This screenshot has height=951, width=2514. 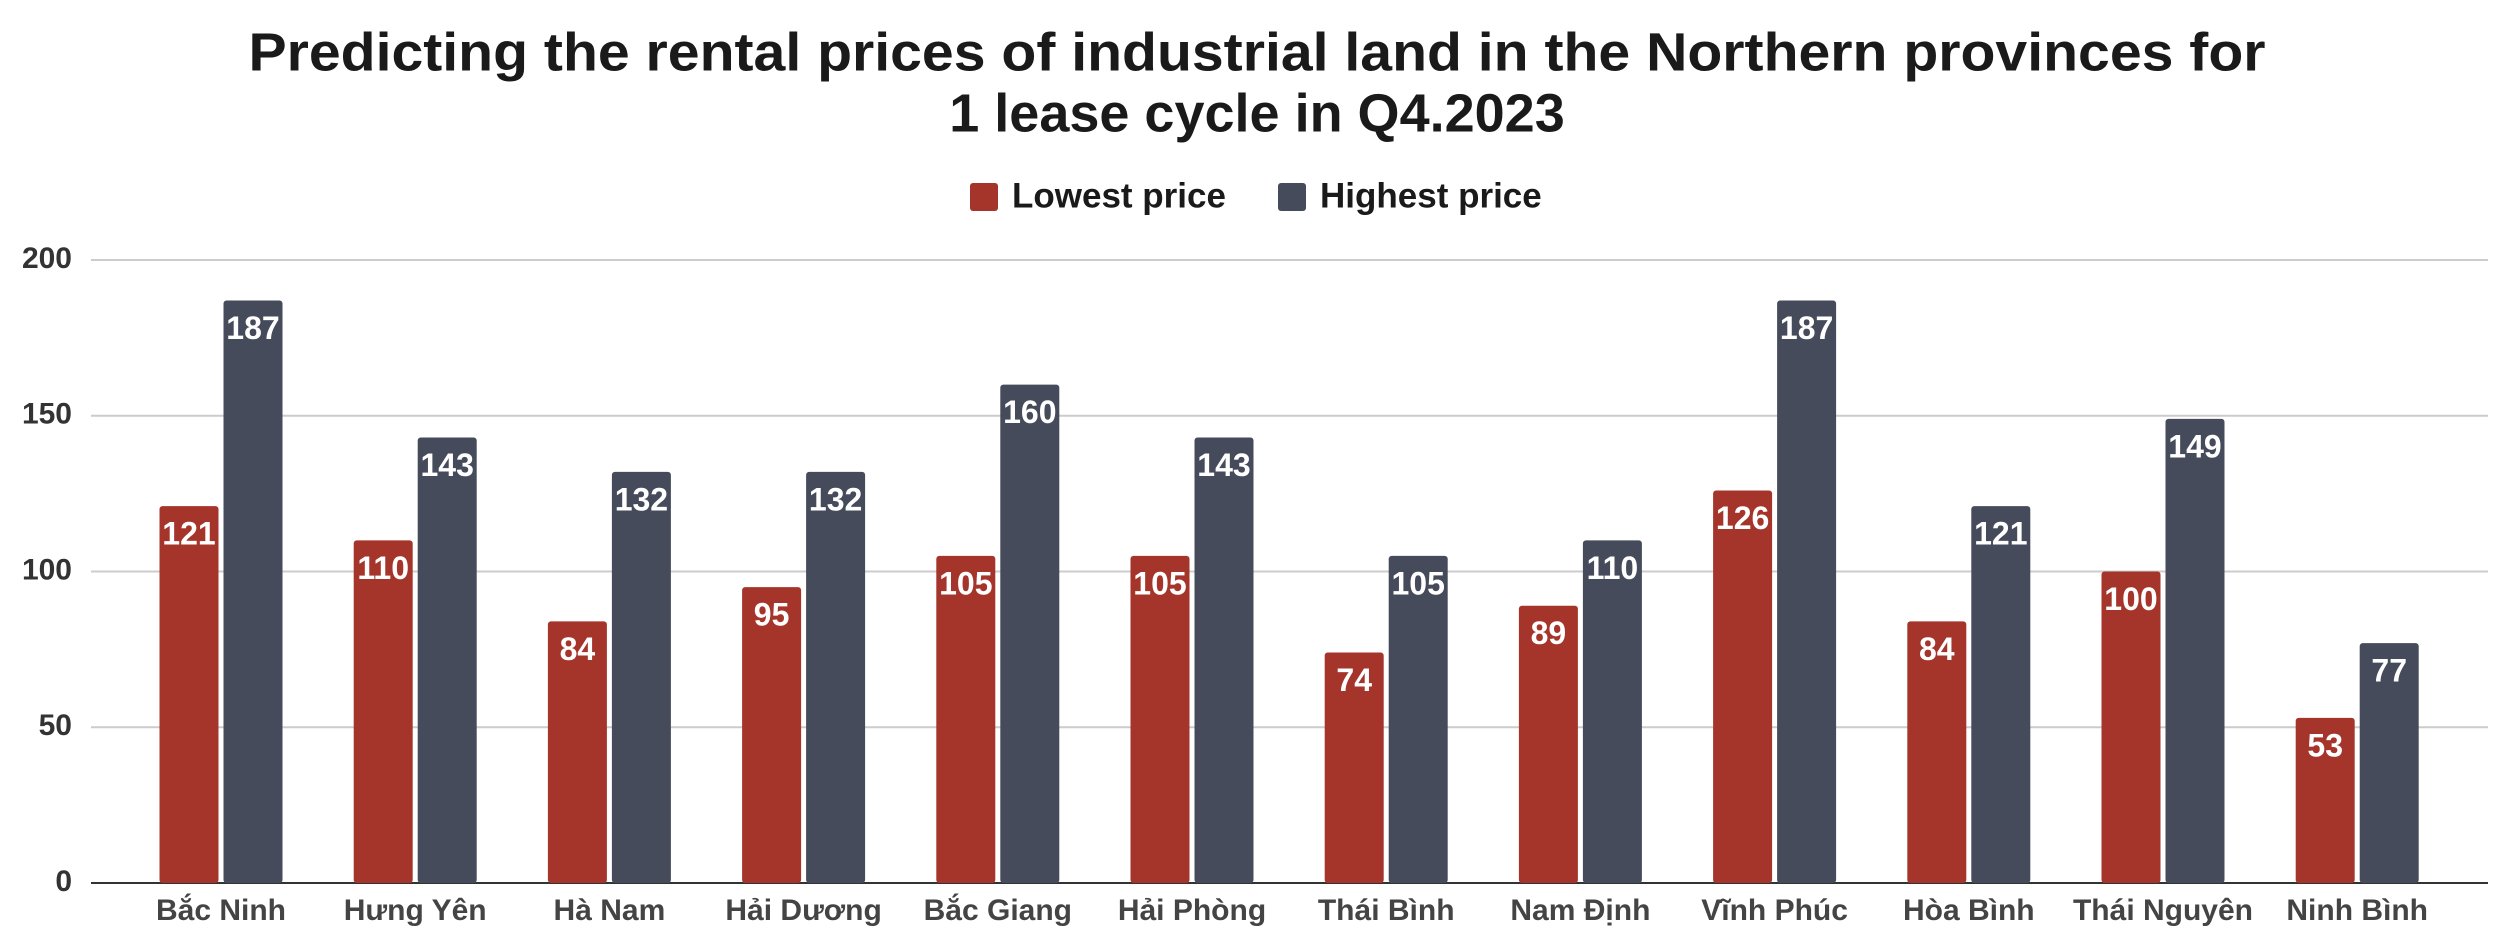 I want to click on y-tick-label: 200, so click(x=47, y=258).